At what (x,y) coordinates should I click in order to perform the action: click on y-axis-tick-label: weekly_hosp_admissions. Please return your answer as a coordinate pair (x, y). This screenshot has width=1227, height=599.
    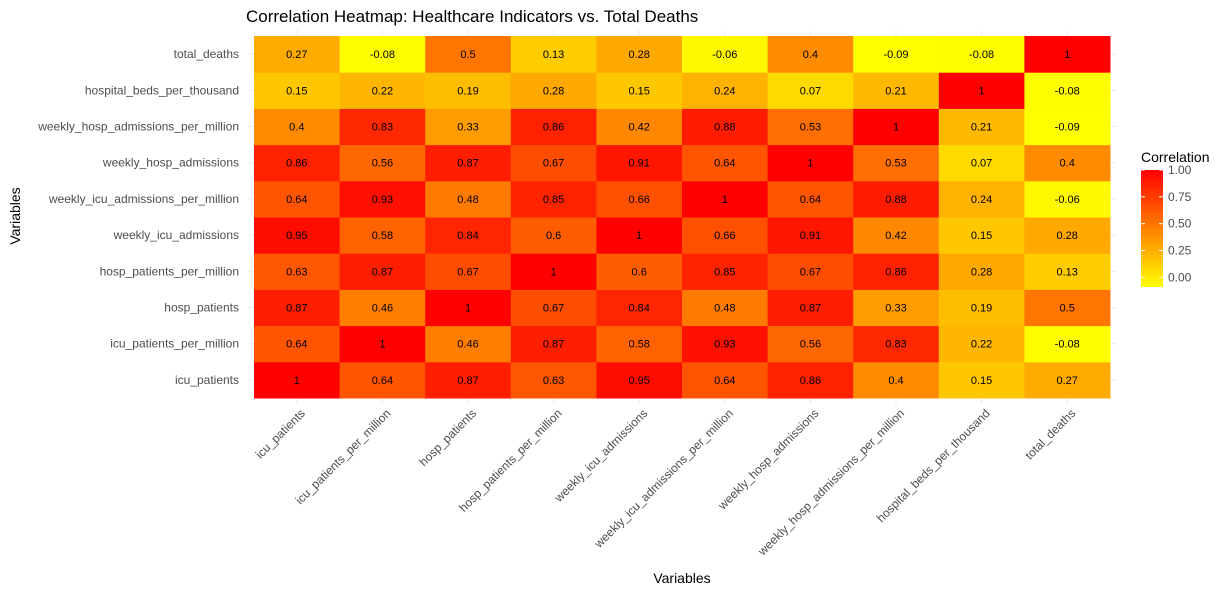
    Looking at the image, I should click on (170, 163).